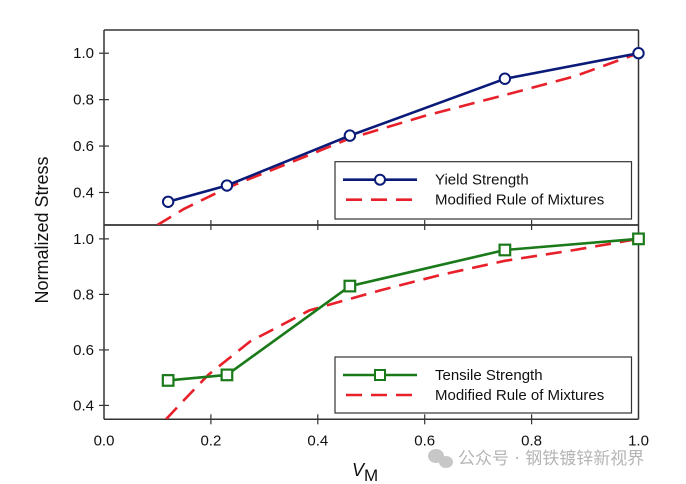 The image size is (686, 484). What do you see at coordinates (440, 458) in the screenshot?
I see `wechat-icon` at bounding box center [440, 458].